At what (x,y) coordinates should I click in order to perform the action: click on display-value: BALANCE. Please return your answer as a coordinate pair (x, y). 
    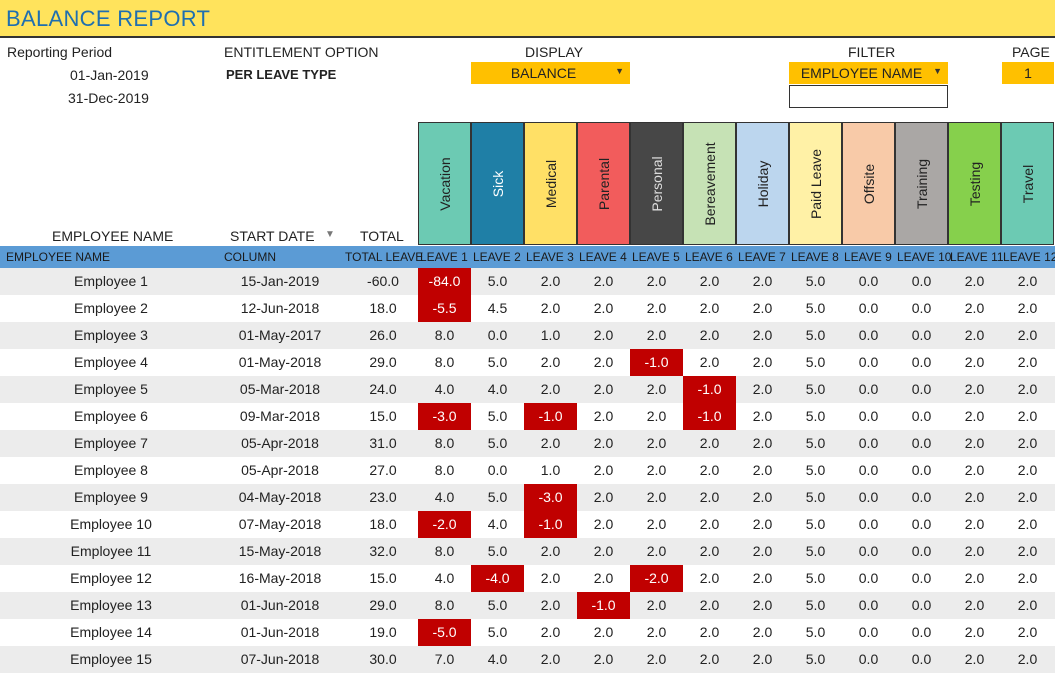
    Looking at the image, I should click on (543, 73).